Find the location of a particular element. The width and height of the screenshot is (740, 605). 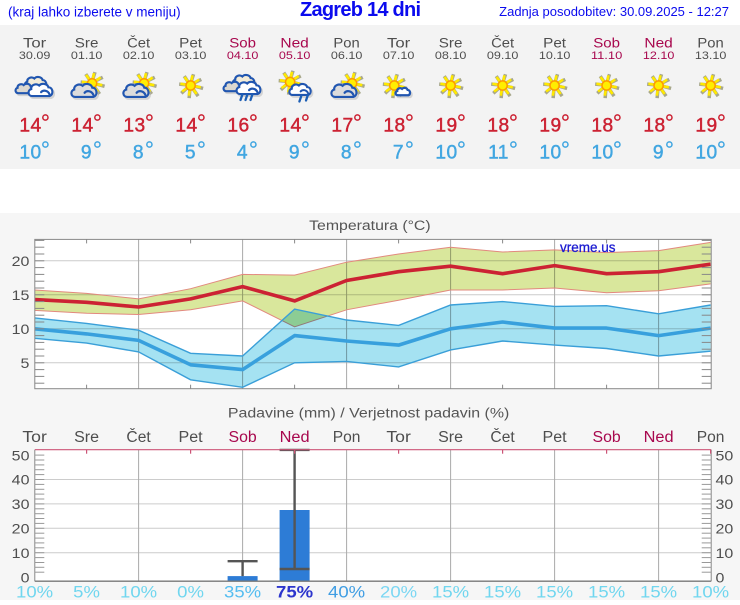

svg-text: 0% is located at coordinates (190, 591).